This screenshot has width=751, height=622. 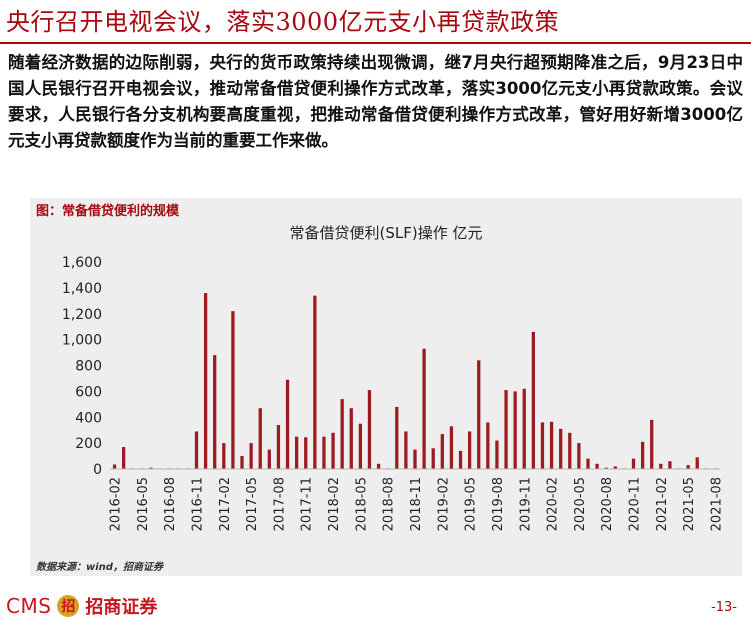 What do you see at coordinates (416, 504) in the screenshot?
I see `x-tick-label: 2018-11` at bounding box center [416, 504].